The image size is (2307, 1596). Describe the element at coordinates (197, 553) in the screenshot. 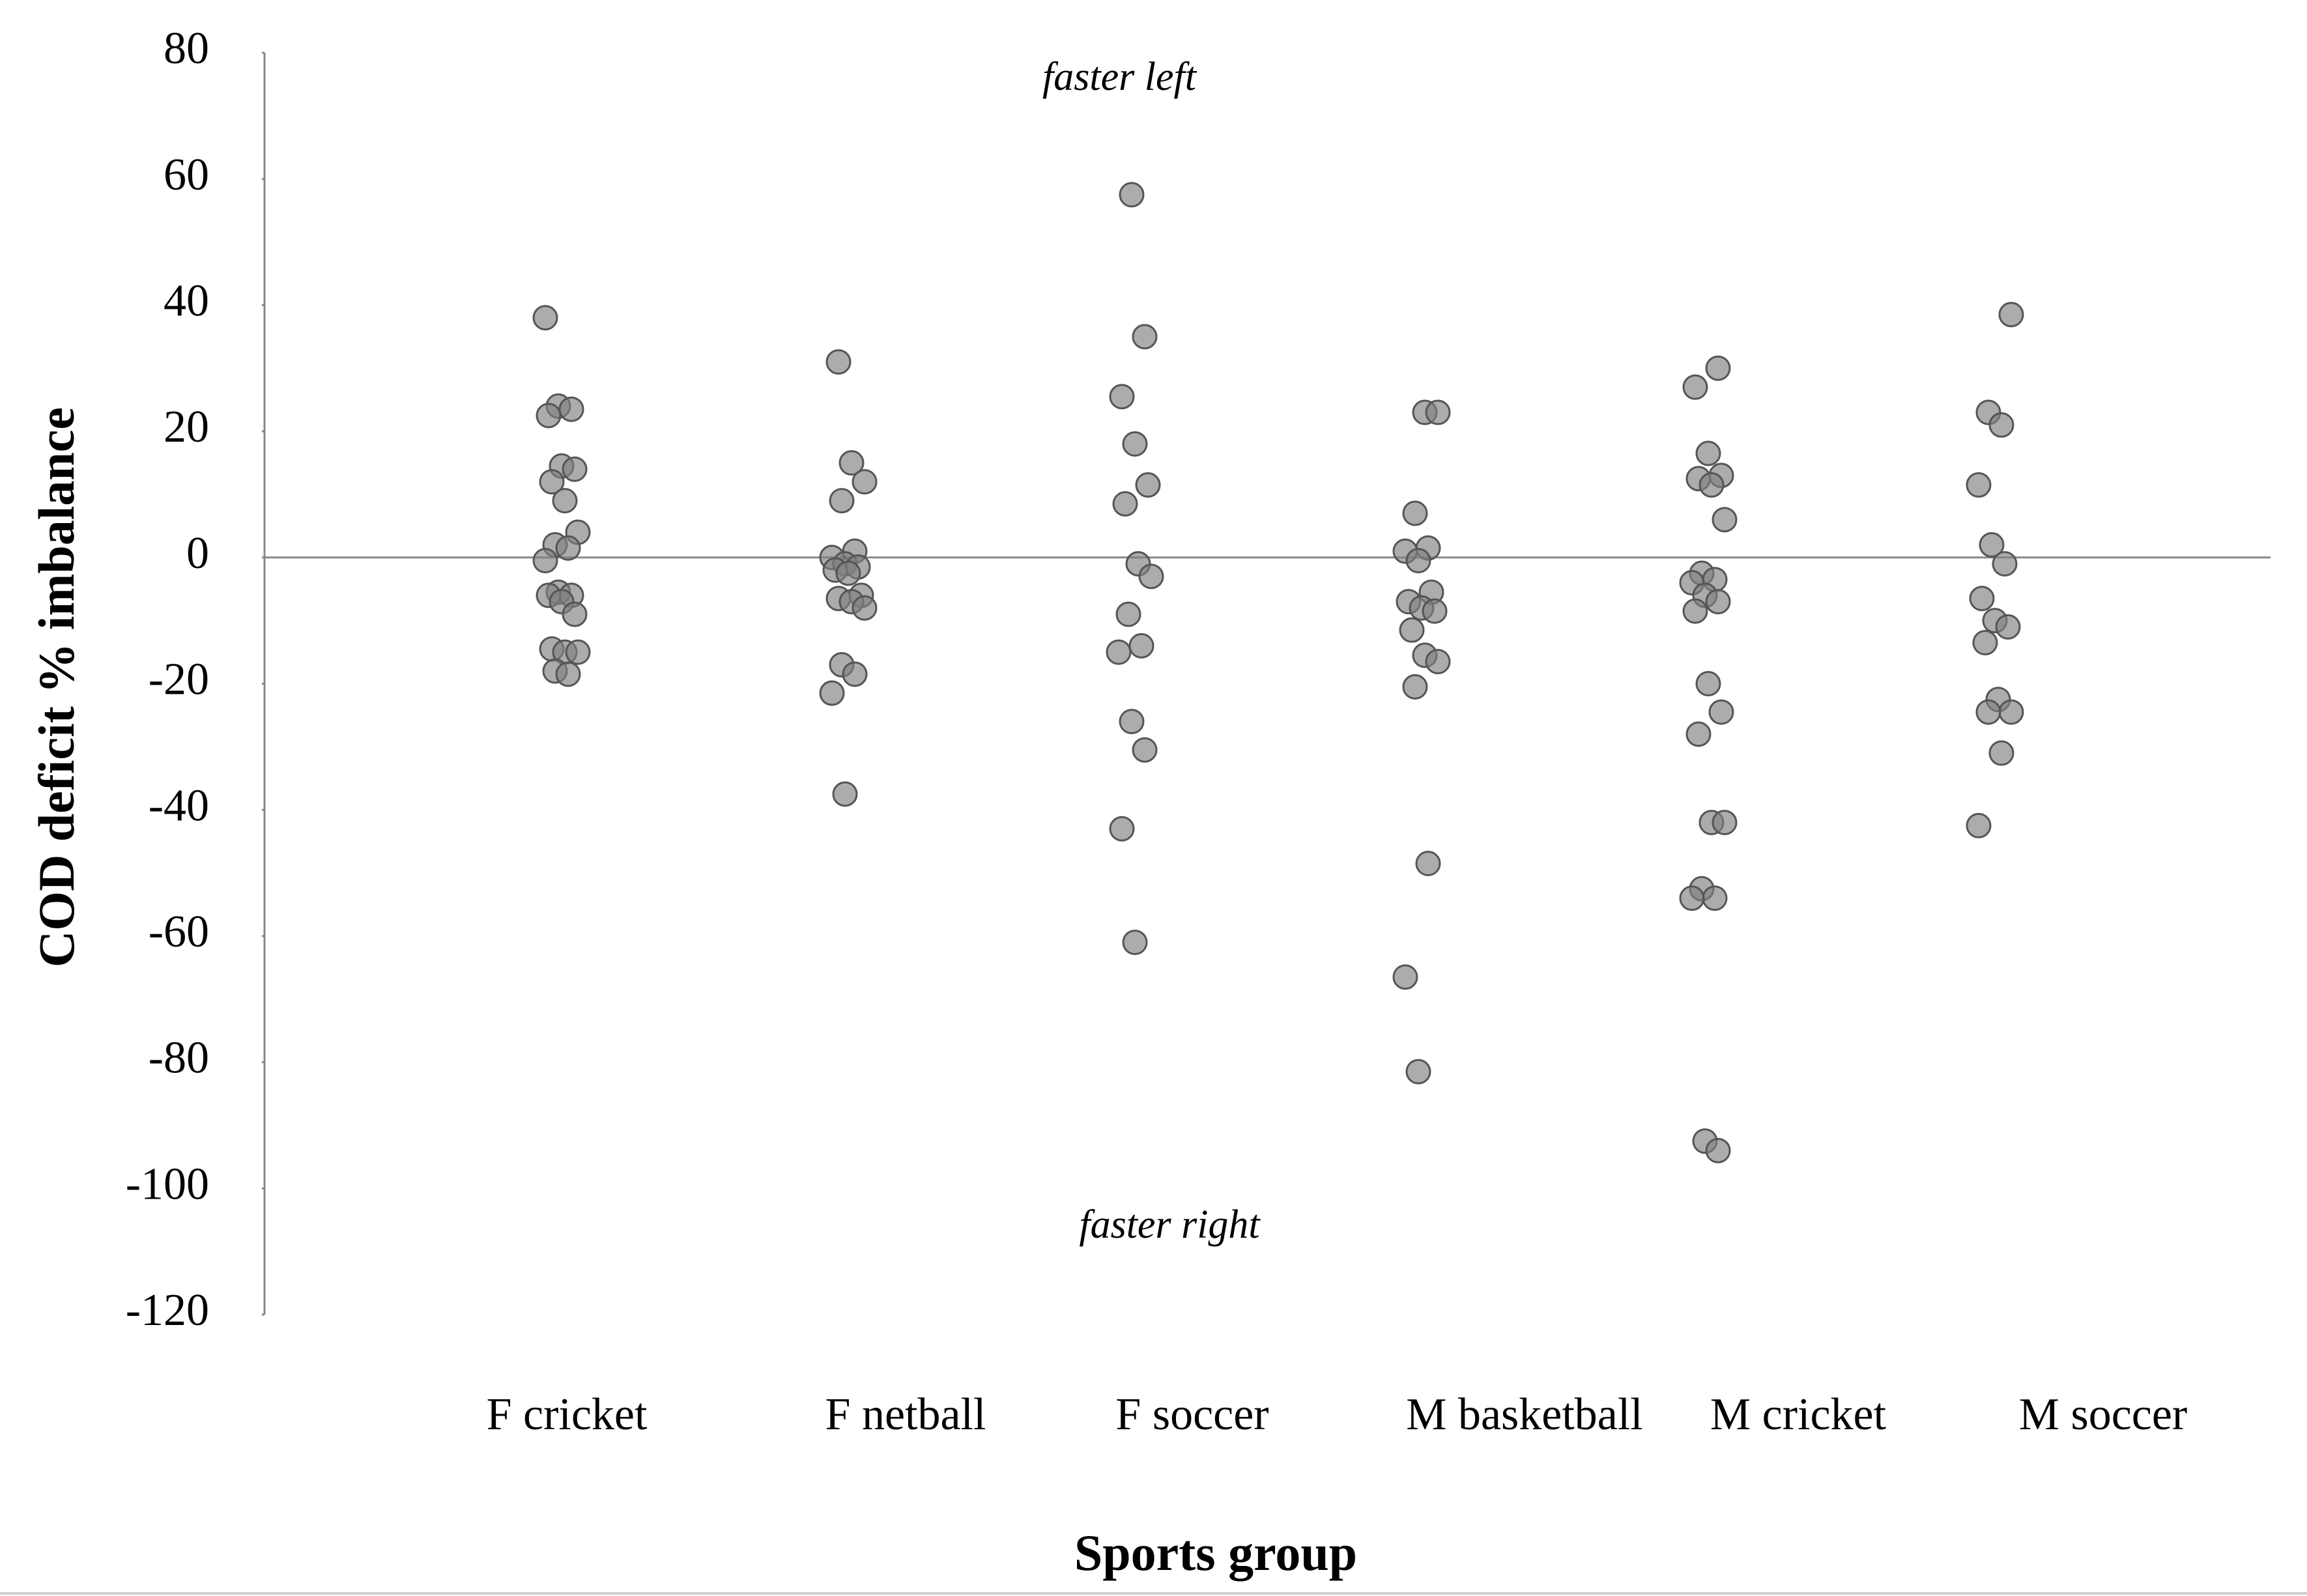

I see `y-tick-label: 0` at that location.